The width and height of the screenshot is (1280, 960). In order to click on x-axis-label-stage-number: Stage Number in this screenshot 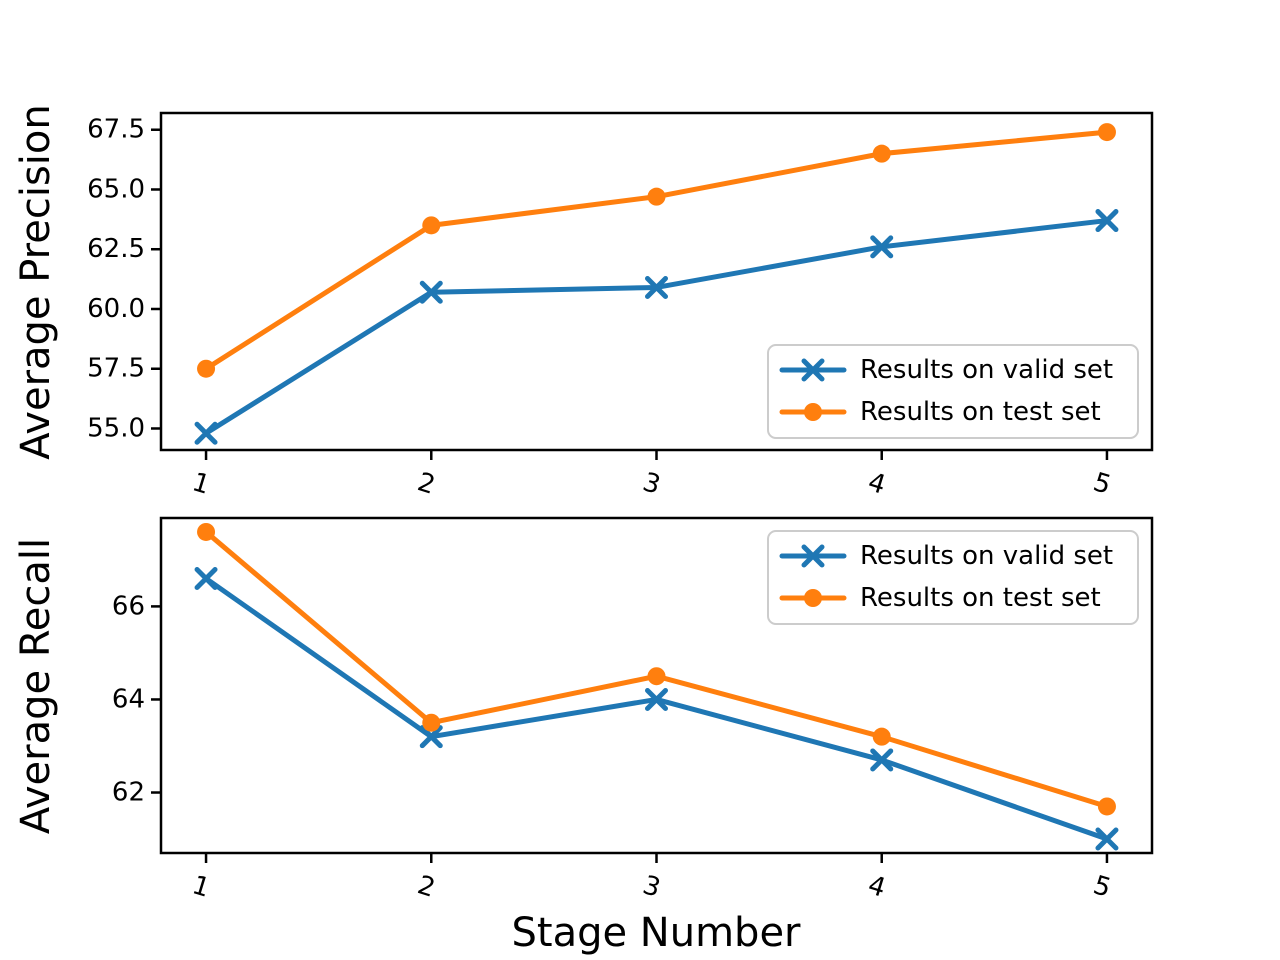, I will do `click(656, 933)`.